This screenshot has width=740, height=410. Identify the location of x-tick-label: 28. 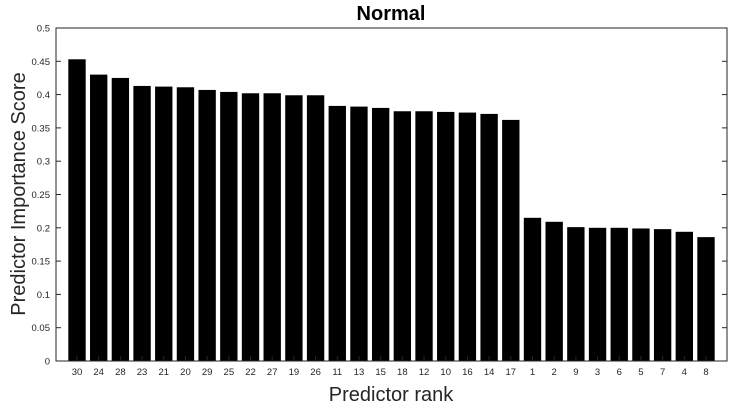
(120, 372).